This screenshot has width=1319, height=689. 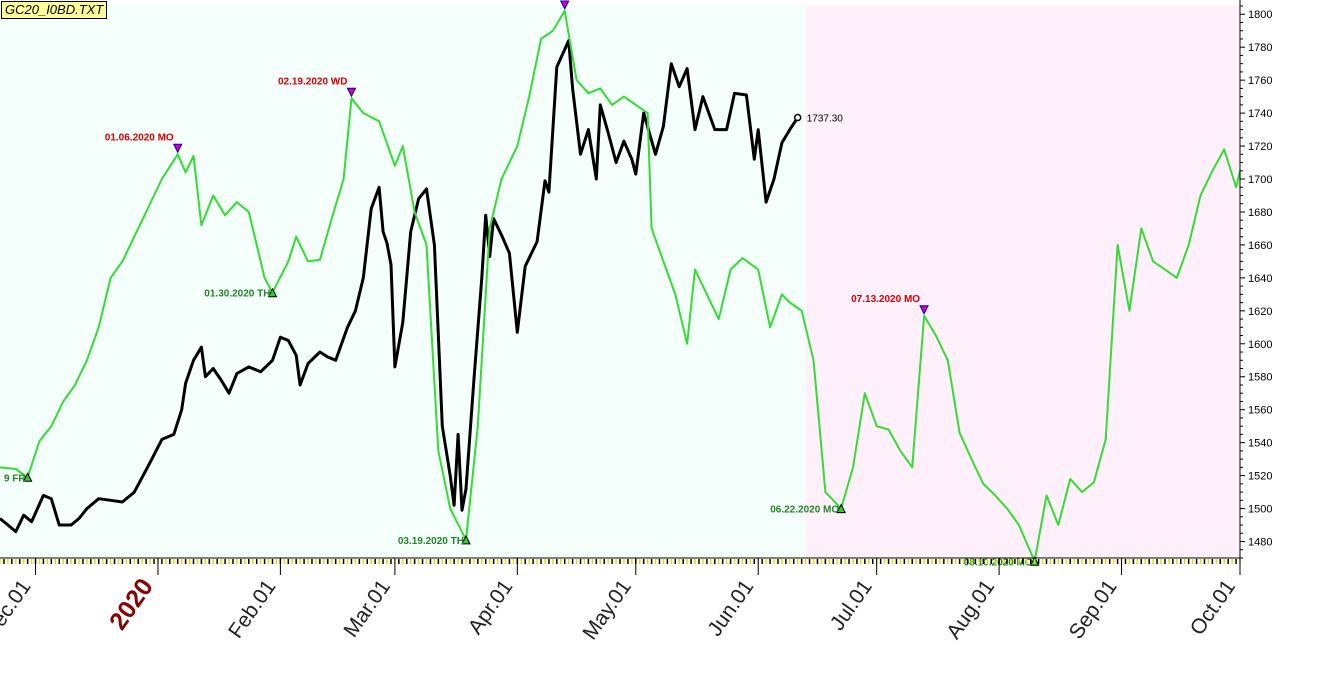 I want to click on x-tick-label: 2020, so click(x=131, y=604).